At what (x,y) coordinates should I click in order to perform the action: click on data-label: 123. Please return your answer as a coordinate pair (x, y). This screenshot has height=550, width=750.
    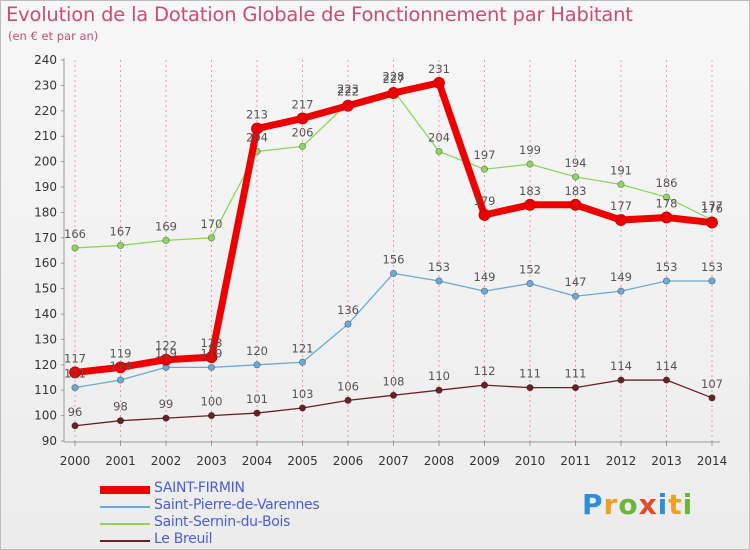
    Looking at the image, I should click on (212, 343).